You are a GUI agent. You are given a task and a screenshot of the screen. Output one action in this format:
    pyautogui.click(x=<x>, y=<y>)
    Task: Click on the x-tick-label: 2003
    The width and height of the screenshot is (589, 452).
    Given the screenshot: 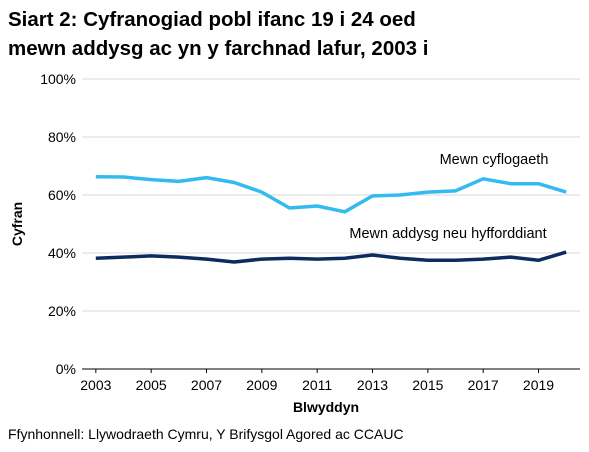 What is the action you would take?
    pyautogui.click(x=95, y=385)
    